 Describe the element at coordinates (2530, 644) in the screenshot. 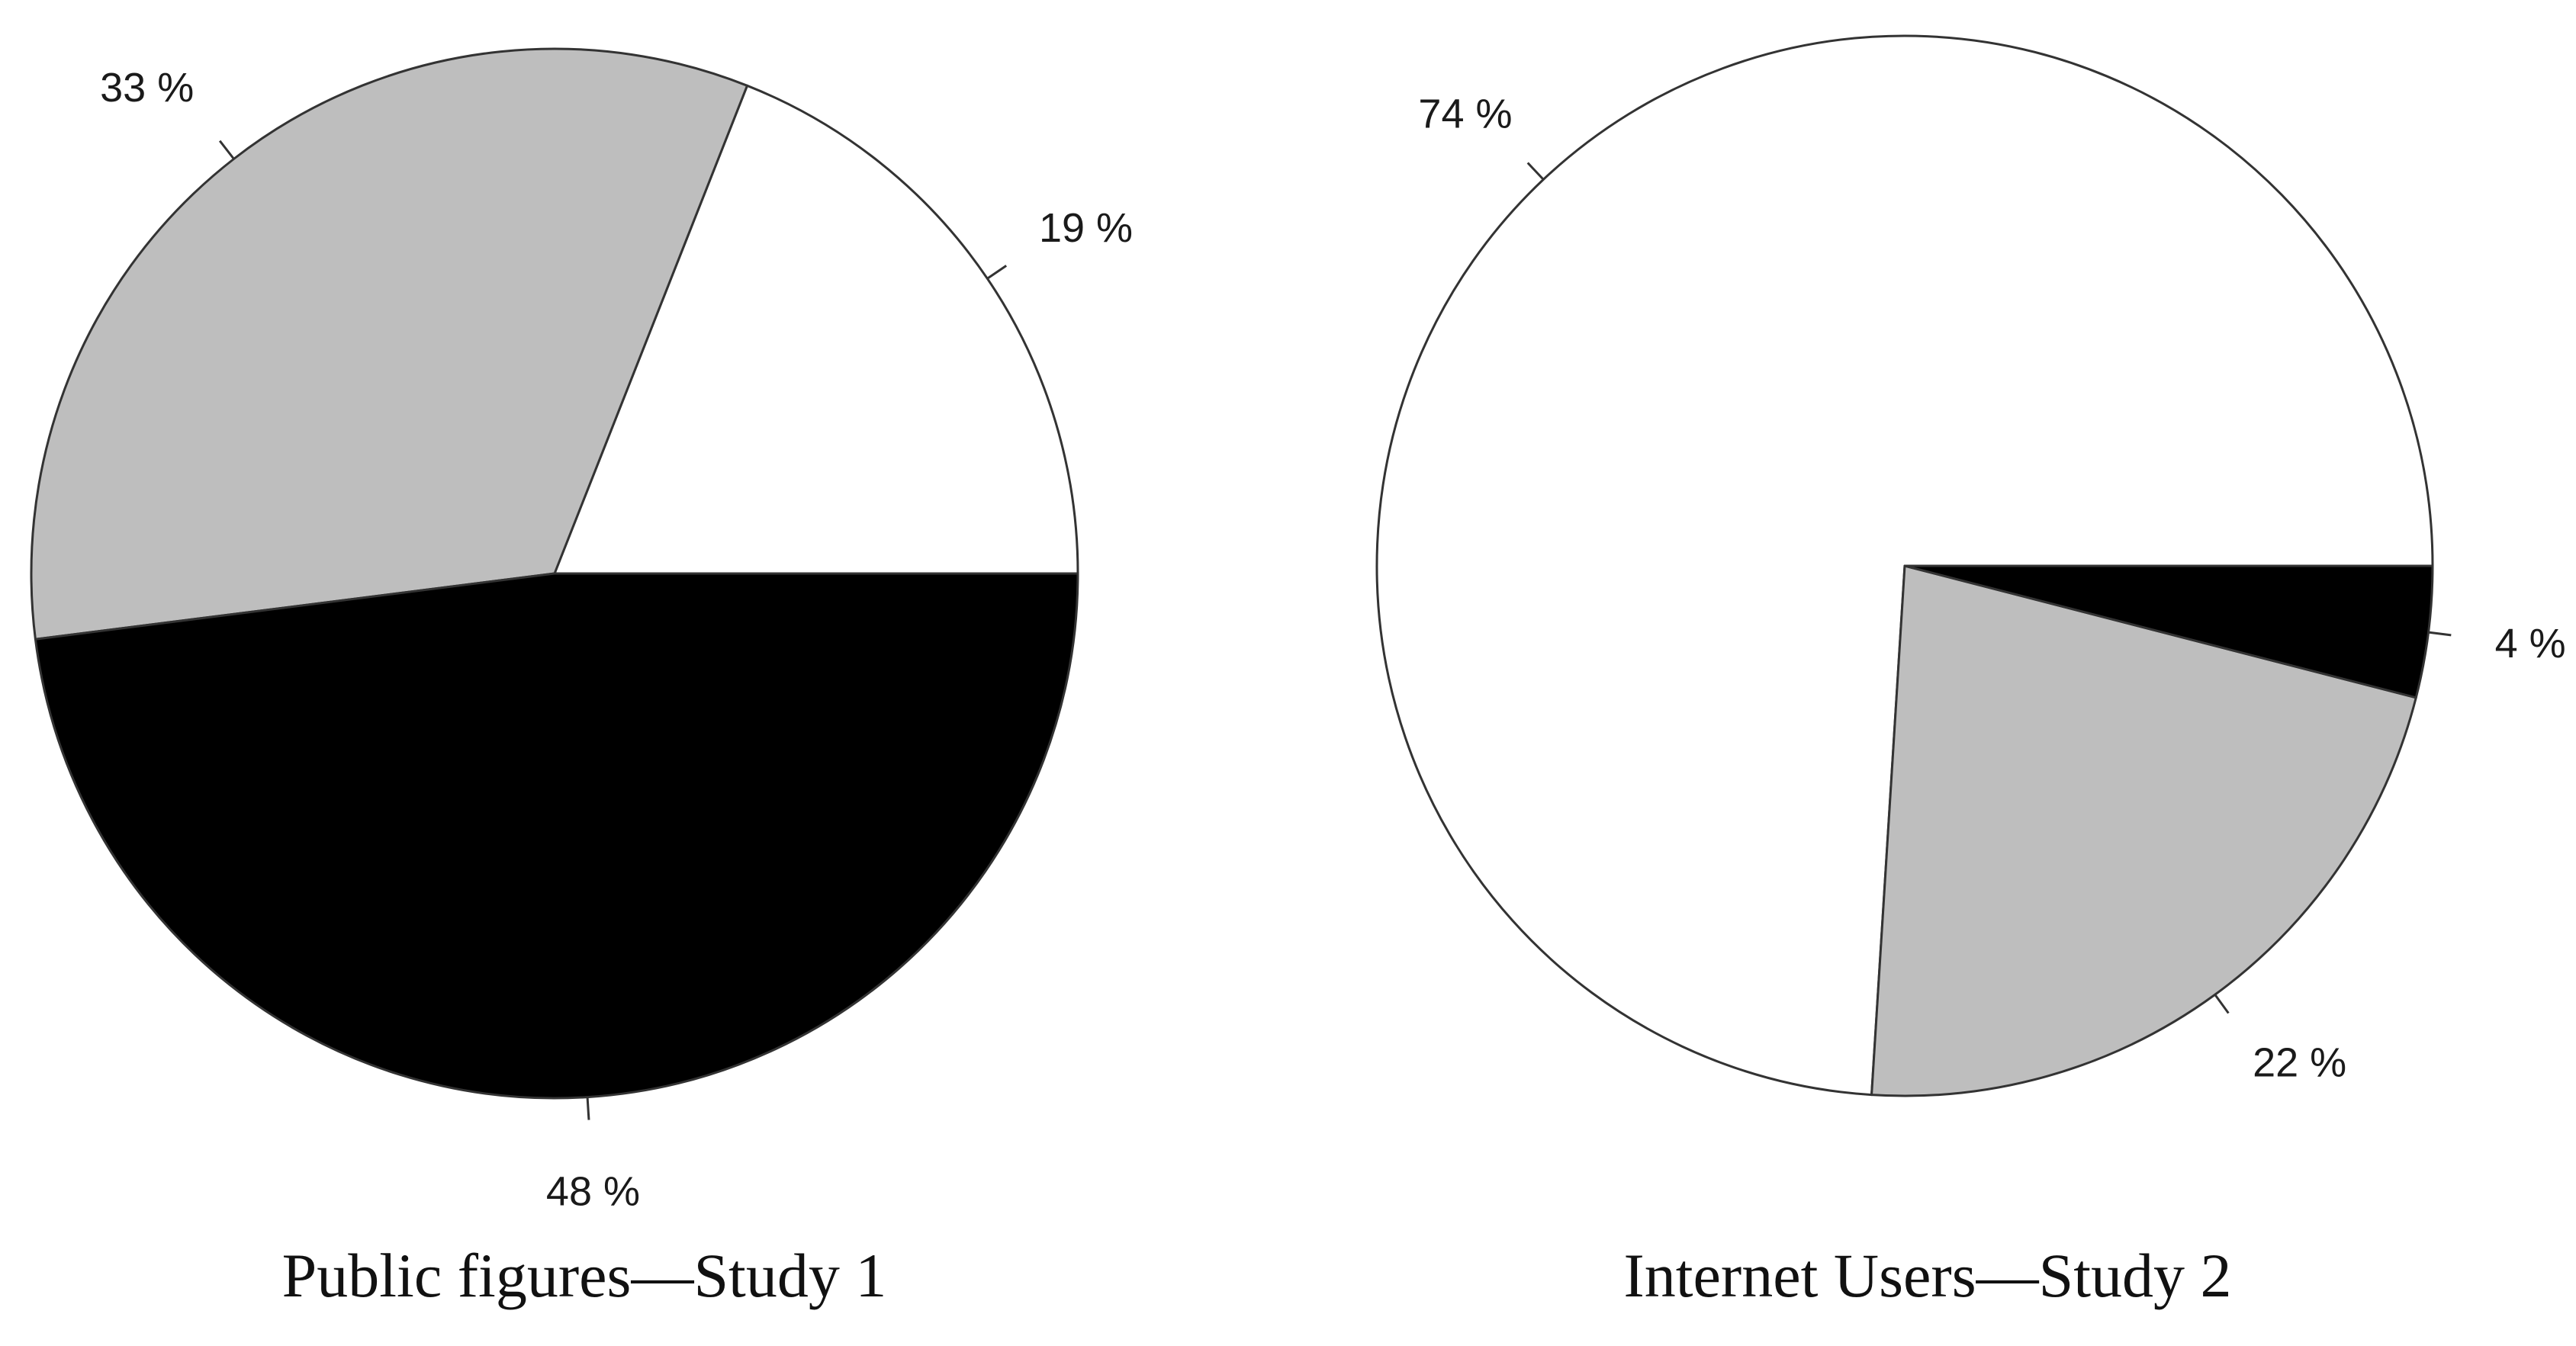

I see `slice-data-label: 4 %` at that location.